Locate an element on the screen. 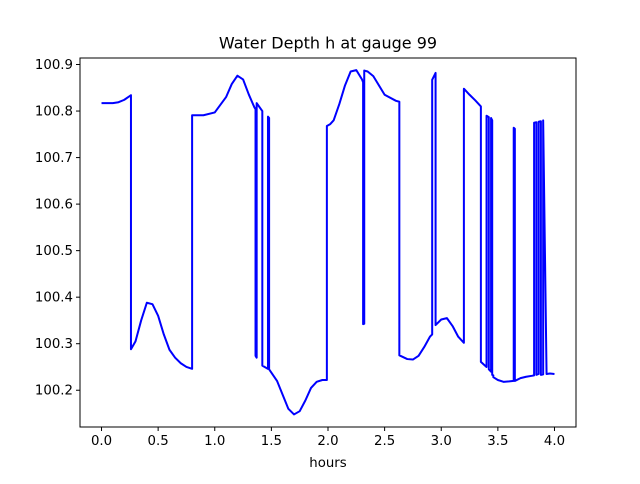 Image resolution: width=640 pixels, height=484 pixels. x-tick-label: 2.0 is located at coordinates (327, 441).